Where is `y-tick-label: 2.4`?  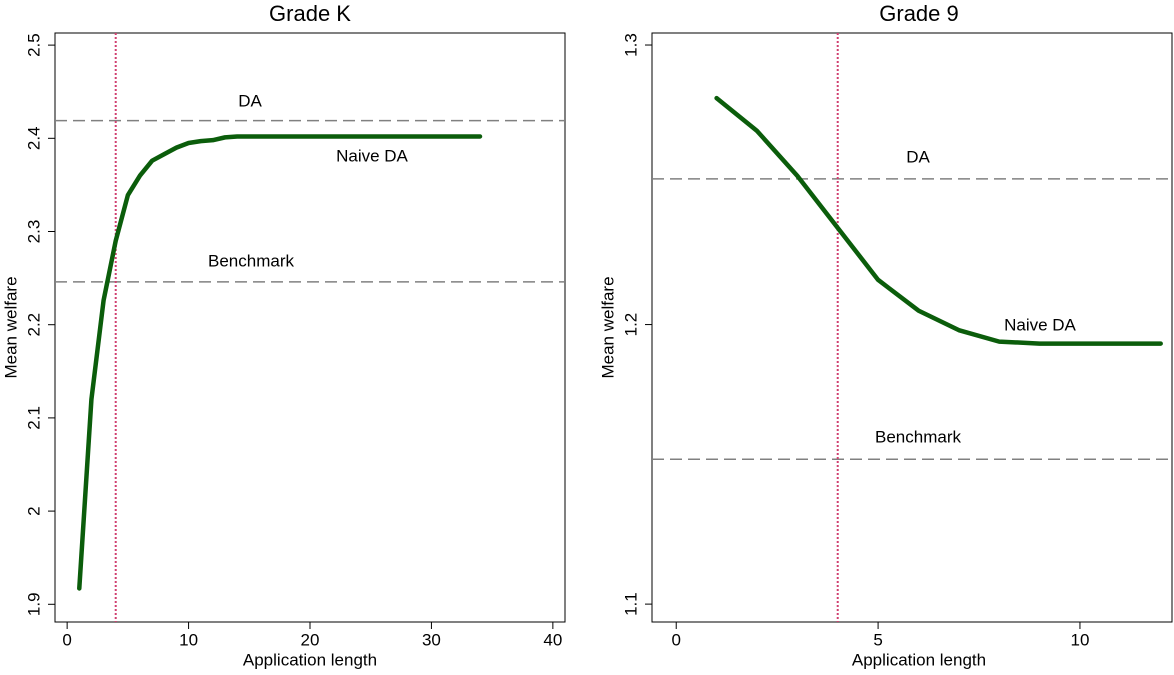
y-tick-label: 2.4 is located at coordinates (33, 138).